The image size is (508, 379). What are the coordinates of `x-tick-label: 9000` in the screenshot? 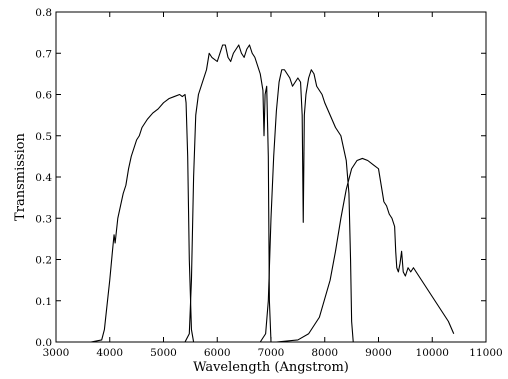 It's located at (378, 353).